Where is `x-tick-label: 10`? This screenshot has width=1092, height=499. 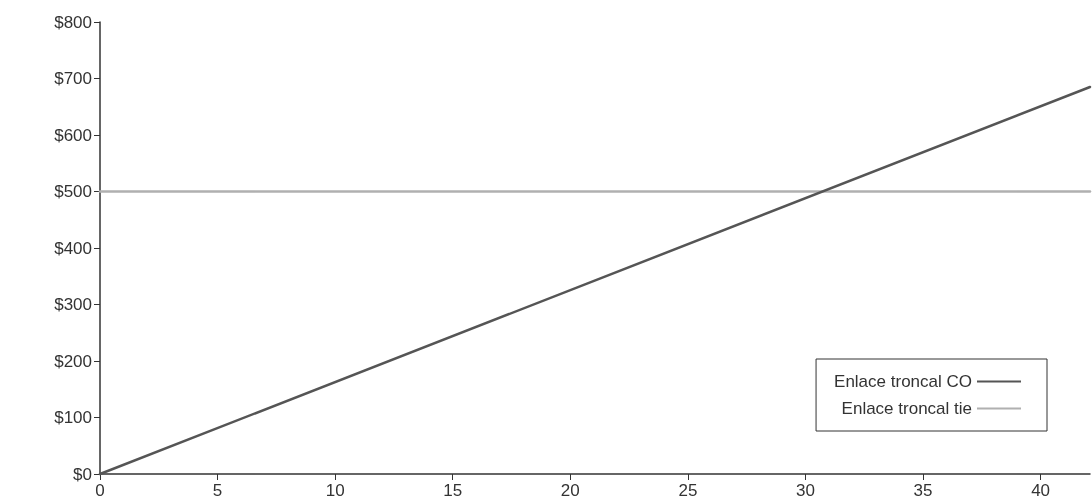
x-tick-label: 10 is located at coordinates (335, 490).